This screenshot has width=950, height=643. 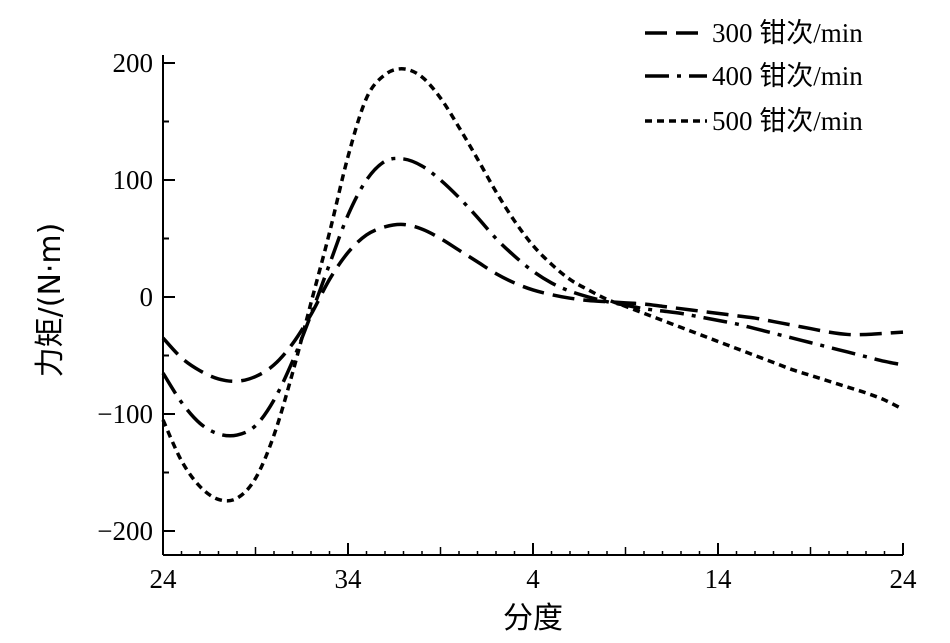 I want to click on legend-label-400: 400 钳次/min, so click(x=787, y=76).